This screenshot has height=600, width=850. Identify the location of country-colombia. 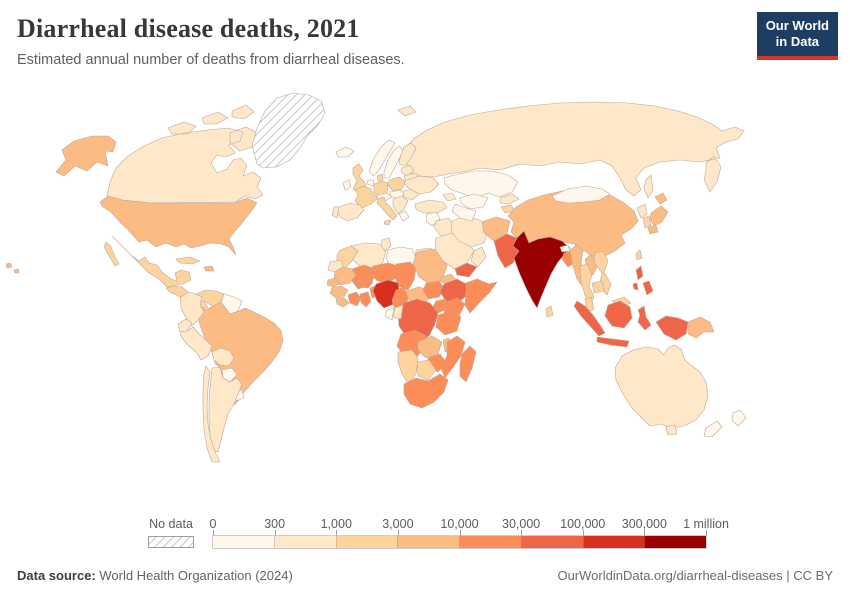
(192, 309).